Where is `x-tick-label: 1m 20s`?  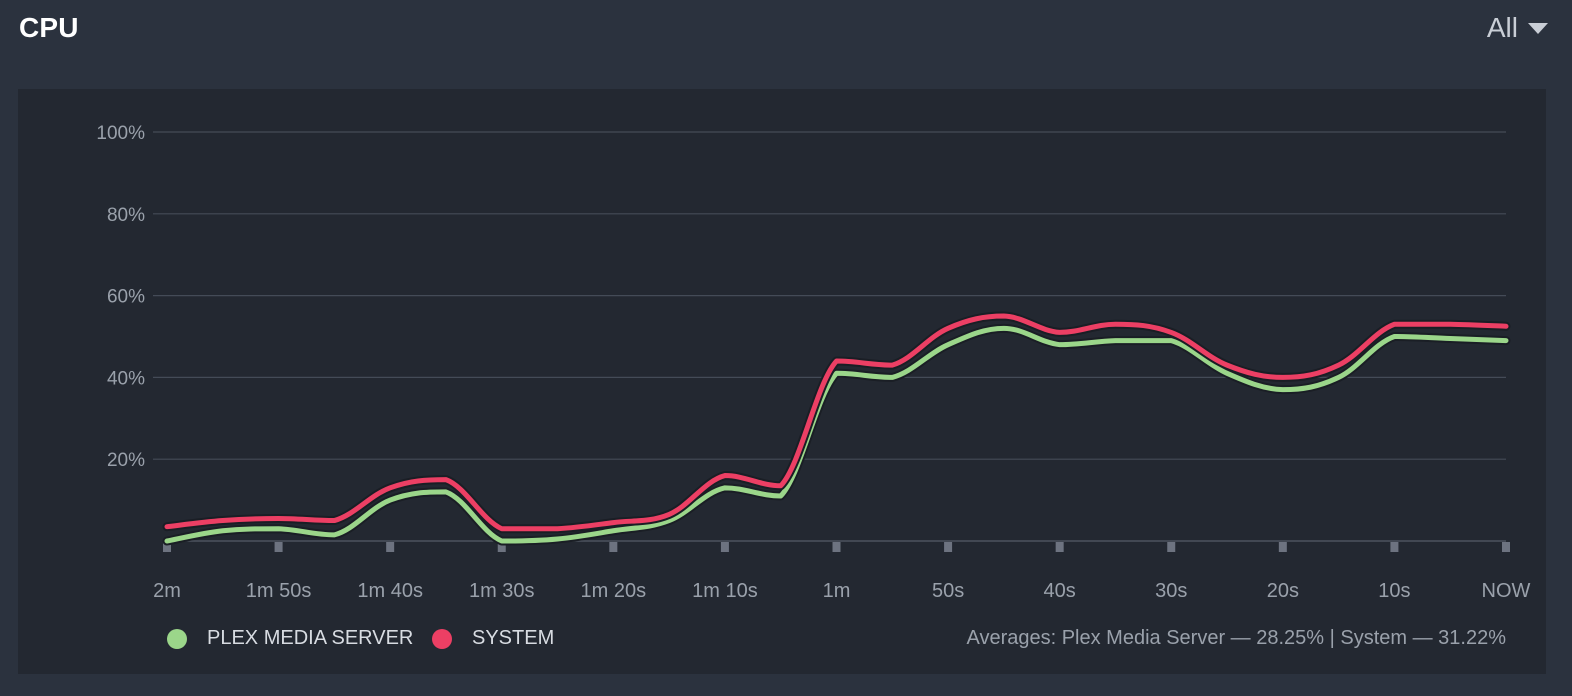 x-tick-label: 1m 20s is located at coordinates (614, 591).